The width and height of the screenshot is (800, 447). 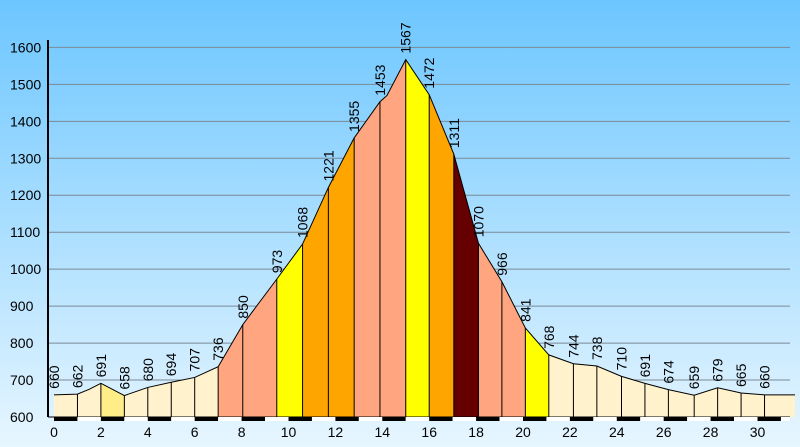 What do you see at coordinates (354, 116) in the screenshot?
I see `elevation-label: 1355` at bounding box center [354, 116].